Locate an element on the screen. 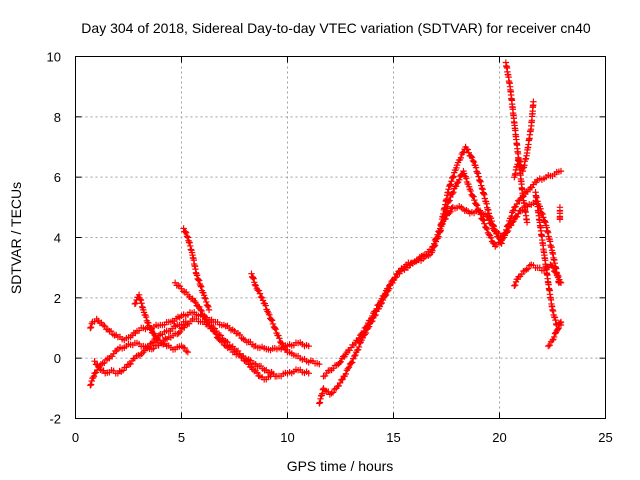 The height and width of the screenshot is (480, 640). x-tick-label: 15 is located at coordinates (393, 437).